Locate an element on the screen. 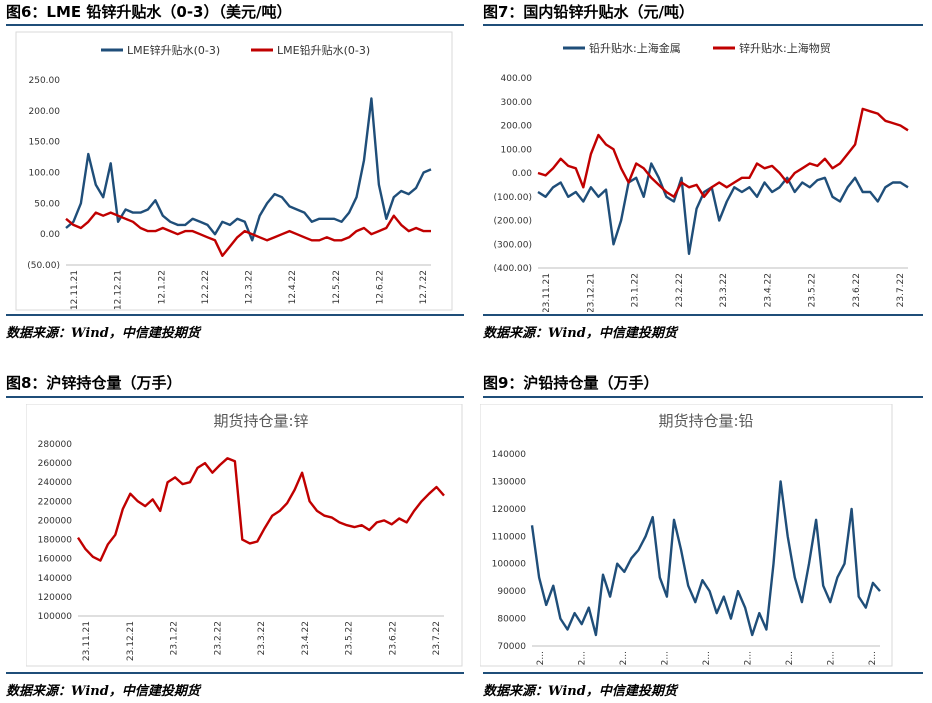 Image resolution: width=932 pixels, height=703 pixels. y-tick-label: 70000 is located at coordinates (511, 647).